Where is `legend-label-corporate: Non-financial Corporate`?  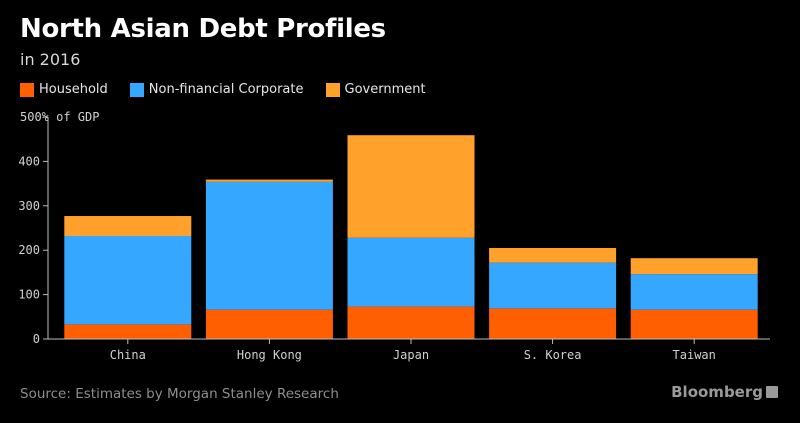
legend-label-corporate: Non-financial Corporate is located at coordinates (226, 89).